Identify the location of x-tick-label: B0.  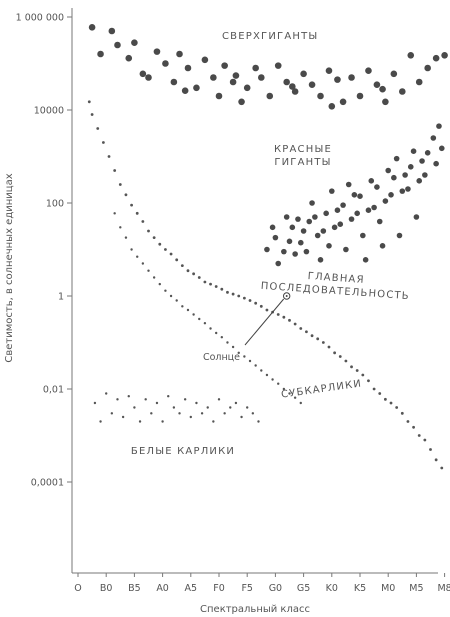
(106, 588).